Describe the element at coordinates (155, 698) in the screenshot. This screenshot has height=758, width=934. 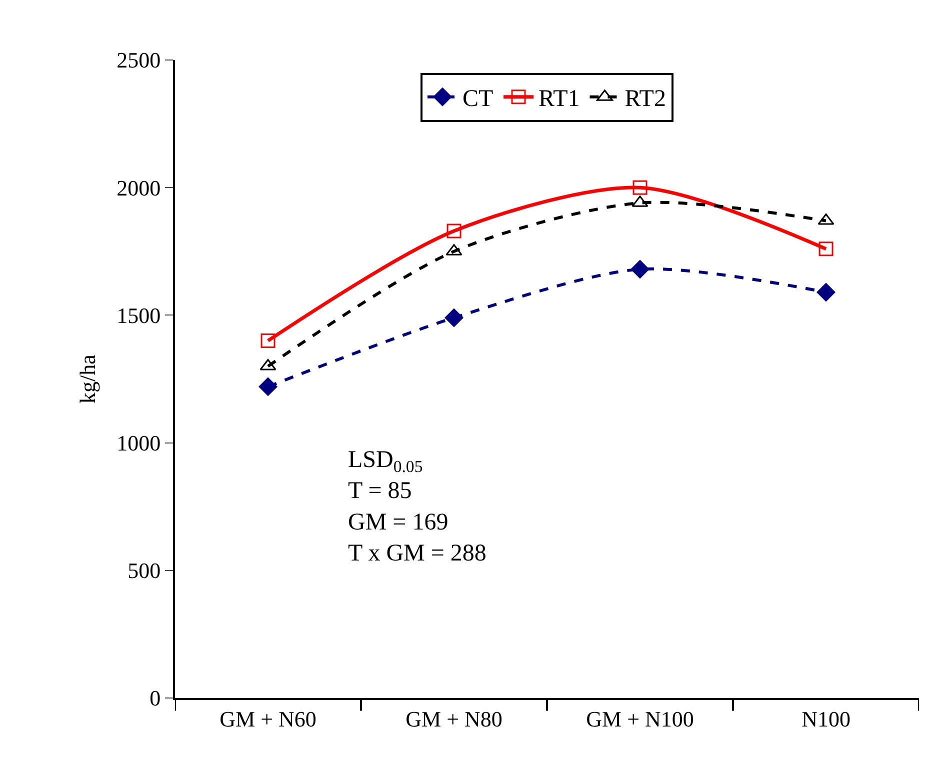
I see `y-tick-label: 0` at that location.